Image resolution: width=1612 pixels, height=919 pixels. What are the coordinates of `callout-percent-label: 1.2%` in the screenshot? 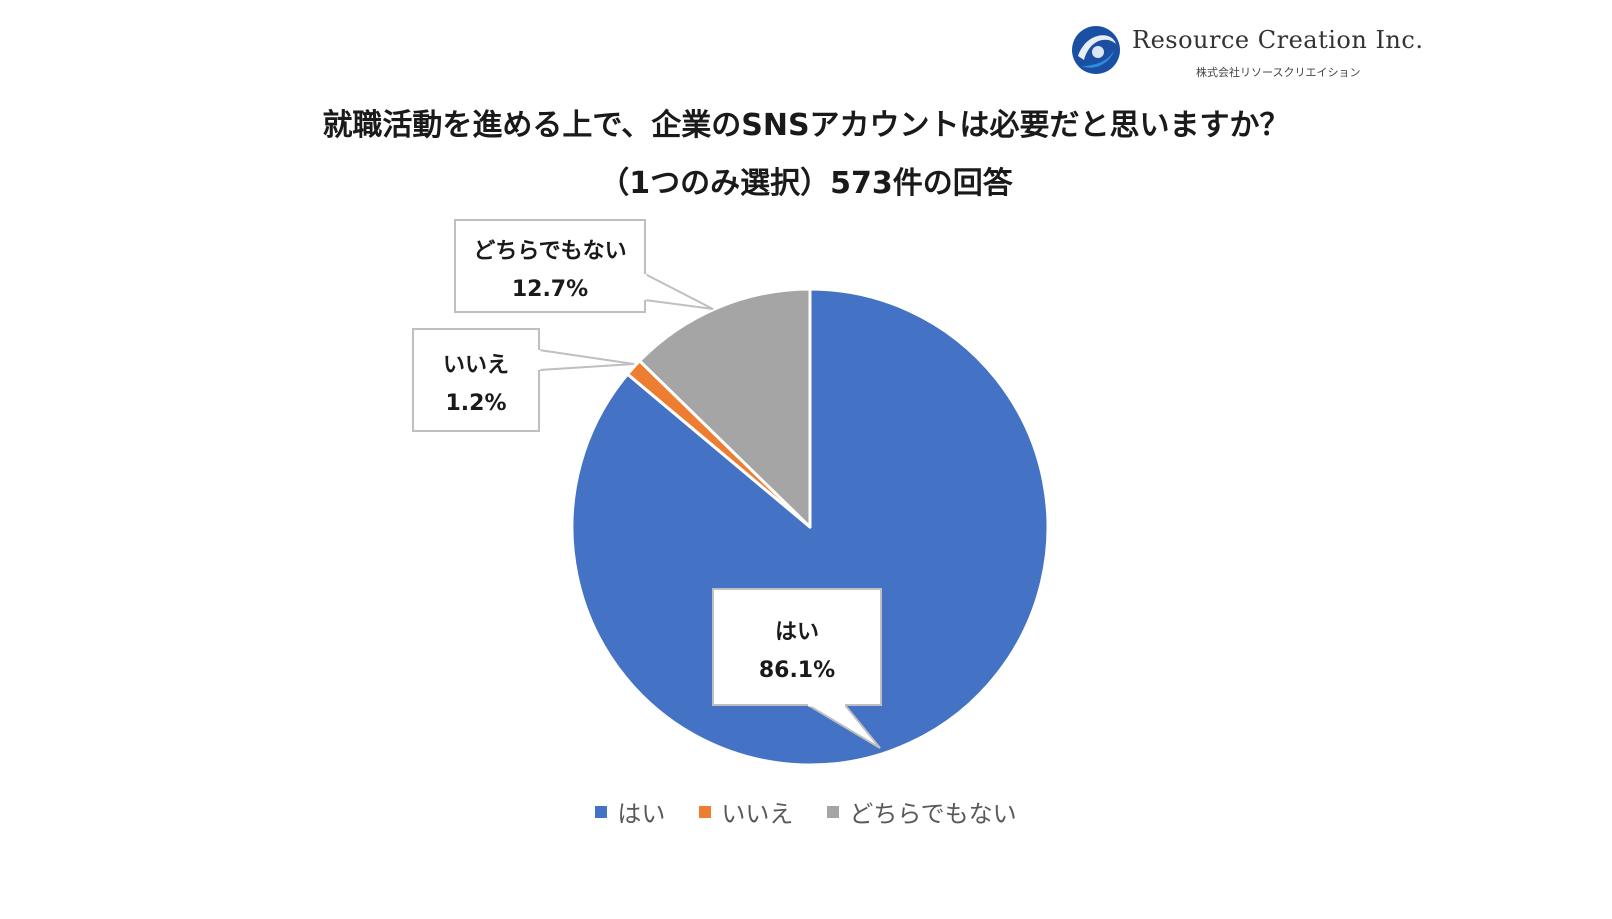 It's located at (475, 403).